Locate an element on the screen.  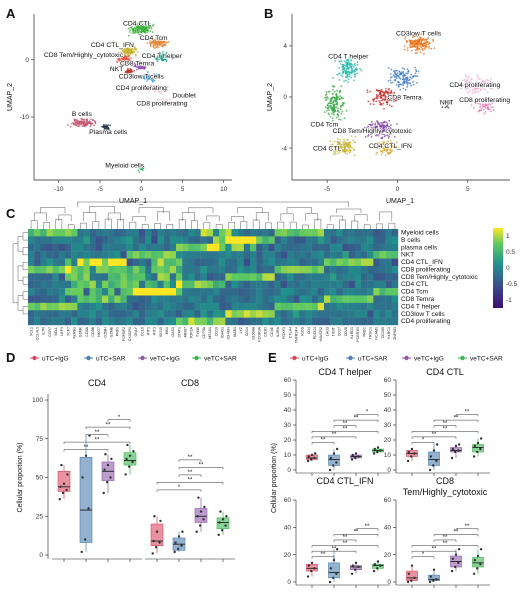
heatmap-gene-label: CX3CR1 is located at coordinates (130, 334).